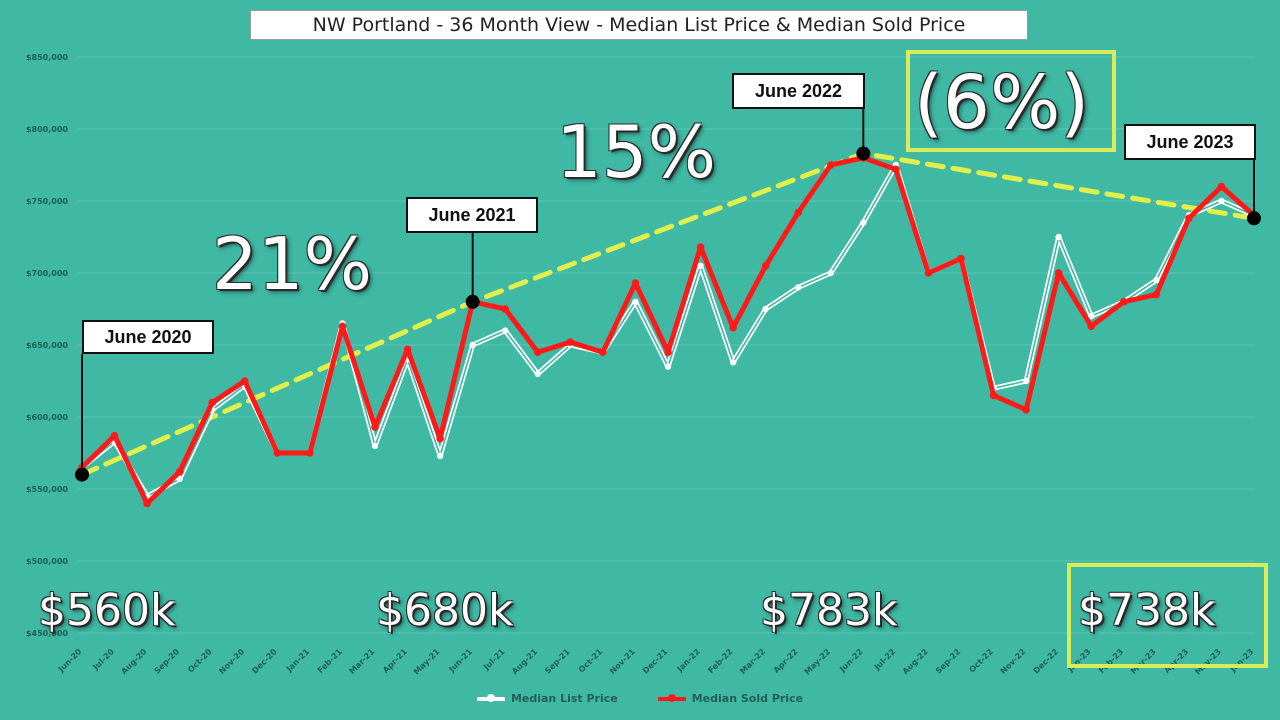 The image size is (1280, 720). What do you see at coordinates (1167, 615) in the screenshot?
I see `highlight-box-price` at bounding box center [1167, 615].